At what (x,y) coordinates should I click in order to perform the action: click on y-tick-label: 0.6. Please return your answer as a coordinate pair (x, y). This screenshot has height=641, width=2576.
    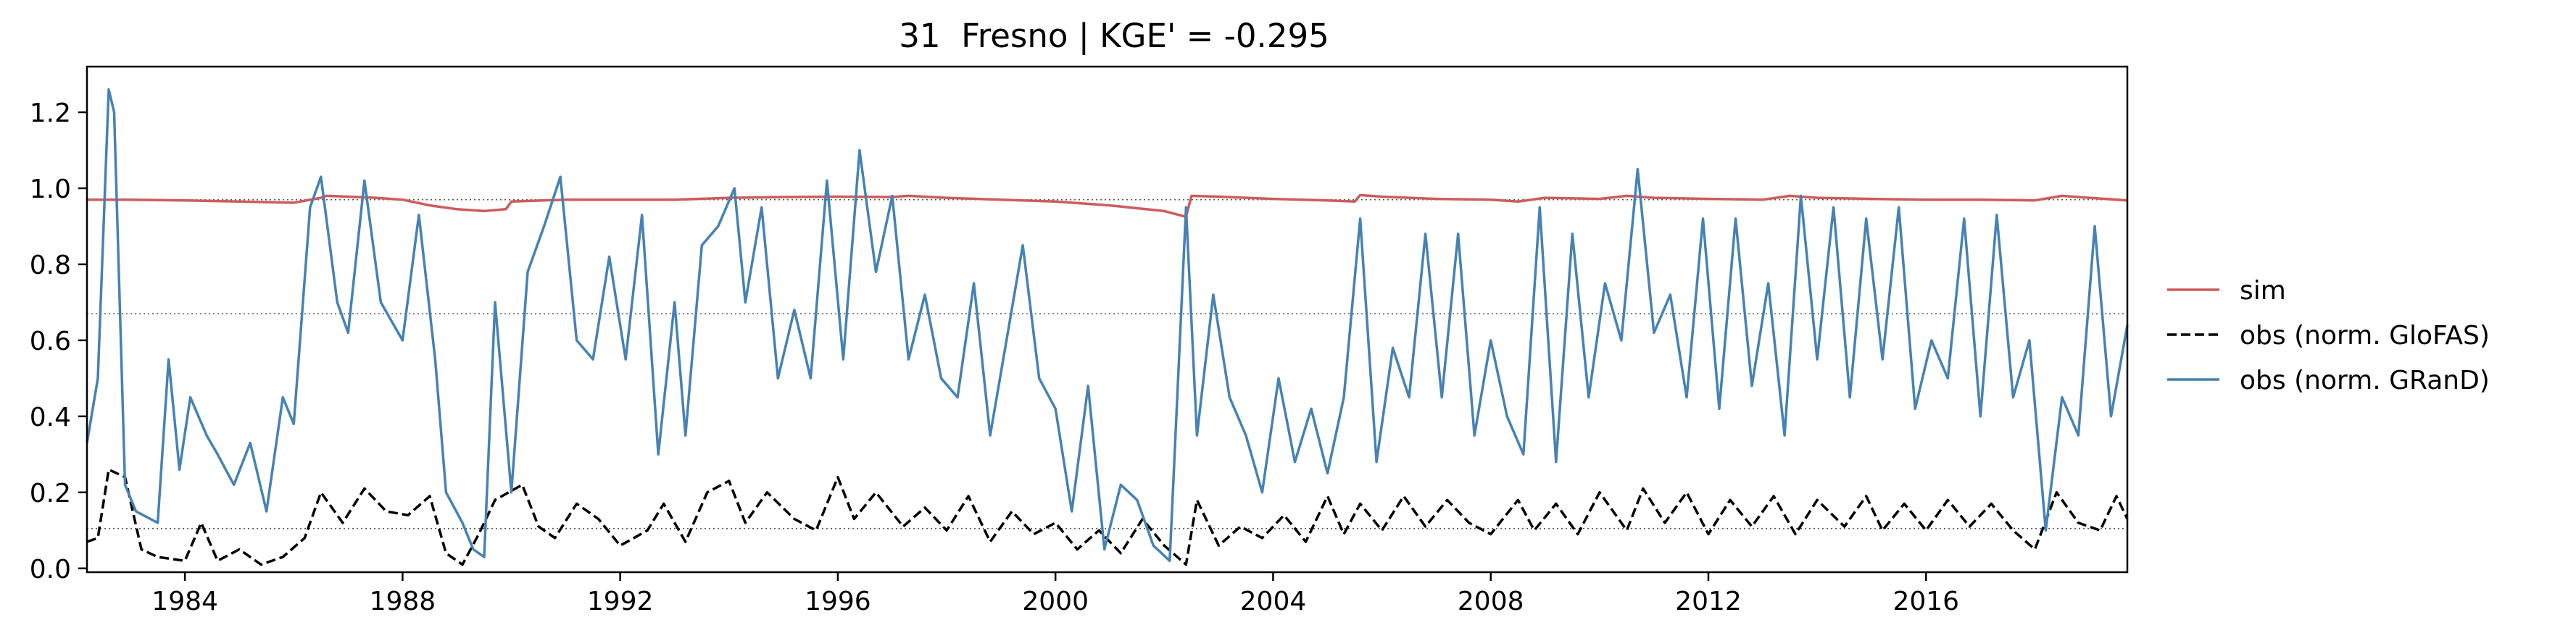
    Looking at the image, I should click on (50, 341).